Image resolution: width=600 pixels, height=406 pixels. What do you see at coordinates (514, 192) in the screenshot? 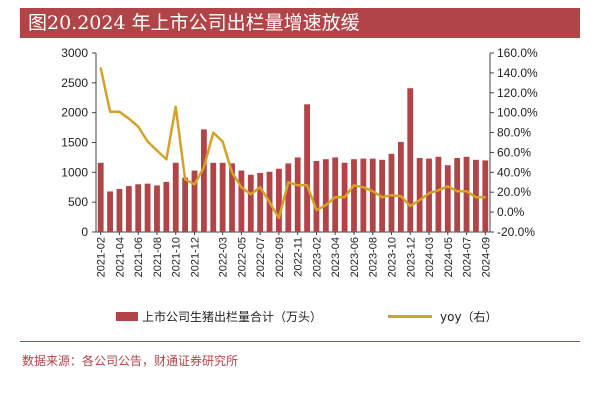
I see `right-tick-label: 20.0%` at bounding box center [514, 192].